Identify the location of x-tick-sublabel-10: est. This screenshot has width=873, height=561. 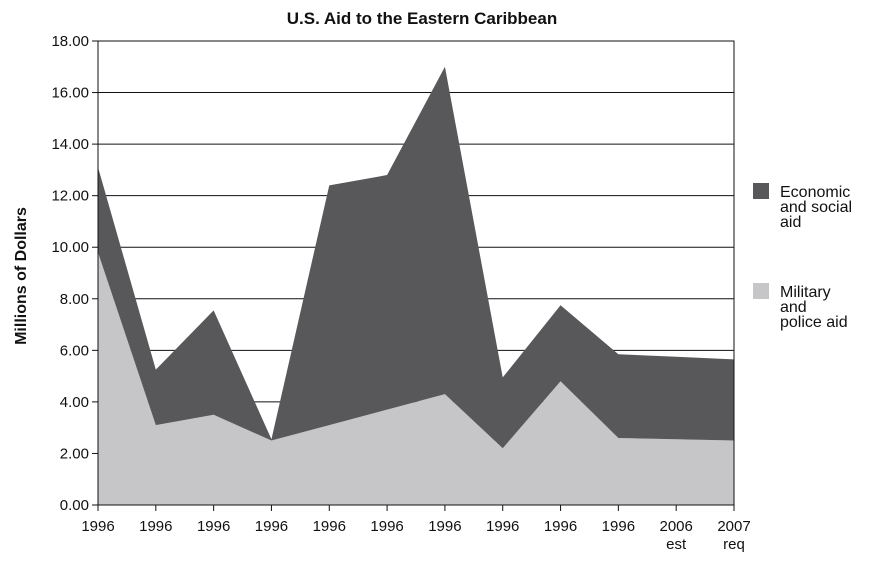
(676, 544).